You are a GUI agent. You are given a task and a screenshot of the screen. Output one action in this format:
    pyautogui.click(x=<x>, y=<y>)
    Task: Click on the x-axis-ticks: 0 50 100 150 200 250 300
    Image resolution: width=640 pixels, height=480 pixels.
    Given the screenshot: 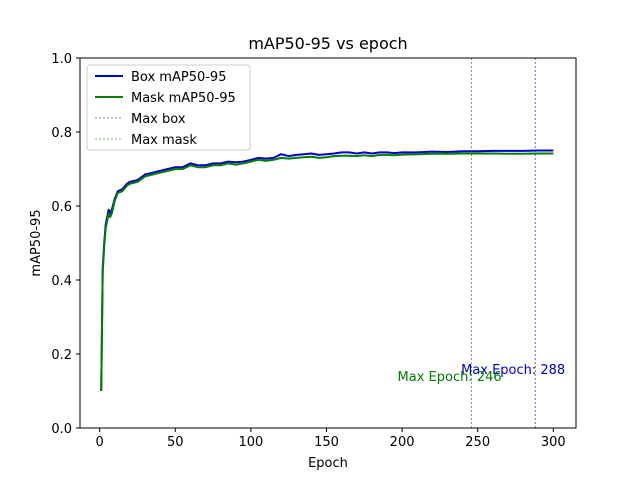 What is the action you would take?
    pyautogui.click(x=331, y=439)
    